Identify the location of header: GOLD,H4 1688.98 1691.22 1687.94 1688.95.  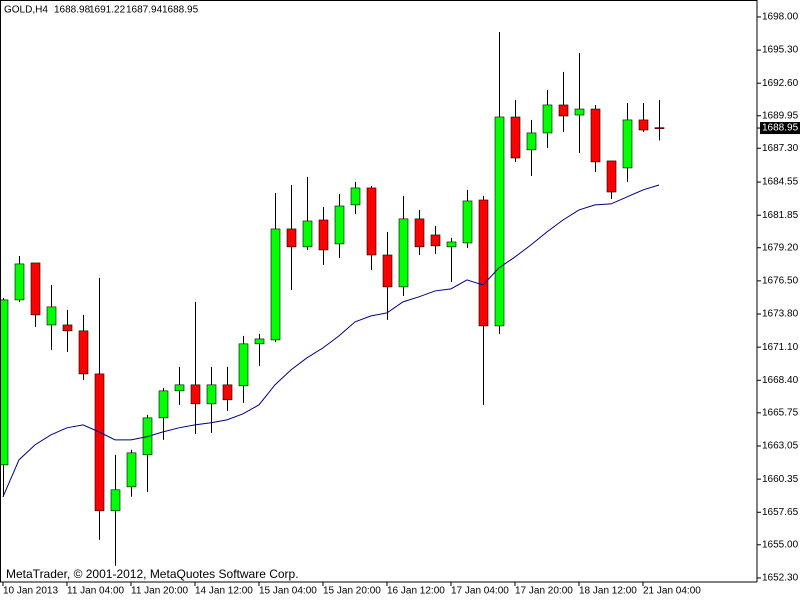
(101, 10).